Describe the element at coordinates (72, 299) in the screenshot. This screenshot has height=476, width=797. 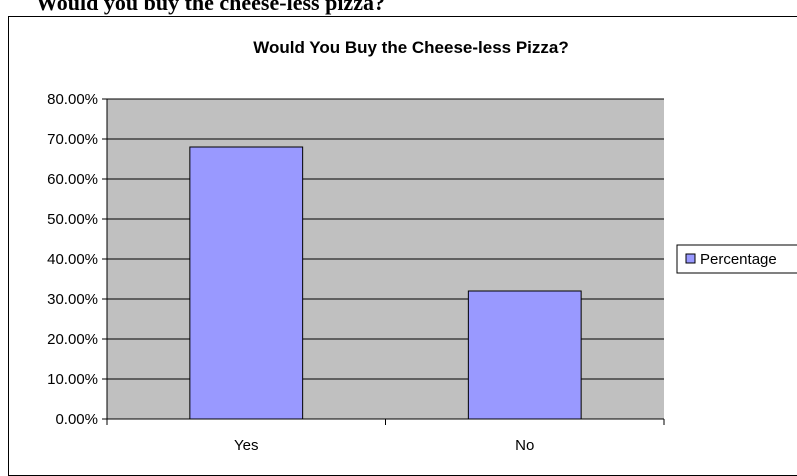
I see `y-tick-label: 30.00%` at that location.